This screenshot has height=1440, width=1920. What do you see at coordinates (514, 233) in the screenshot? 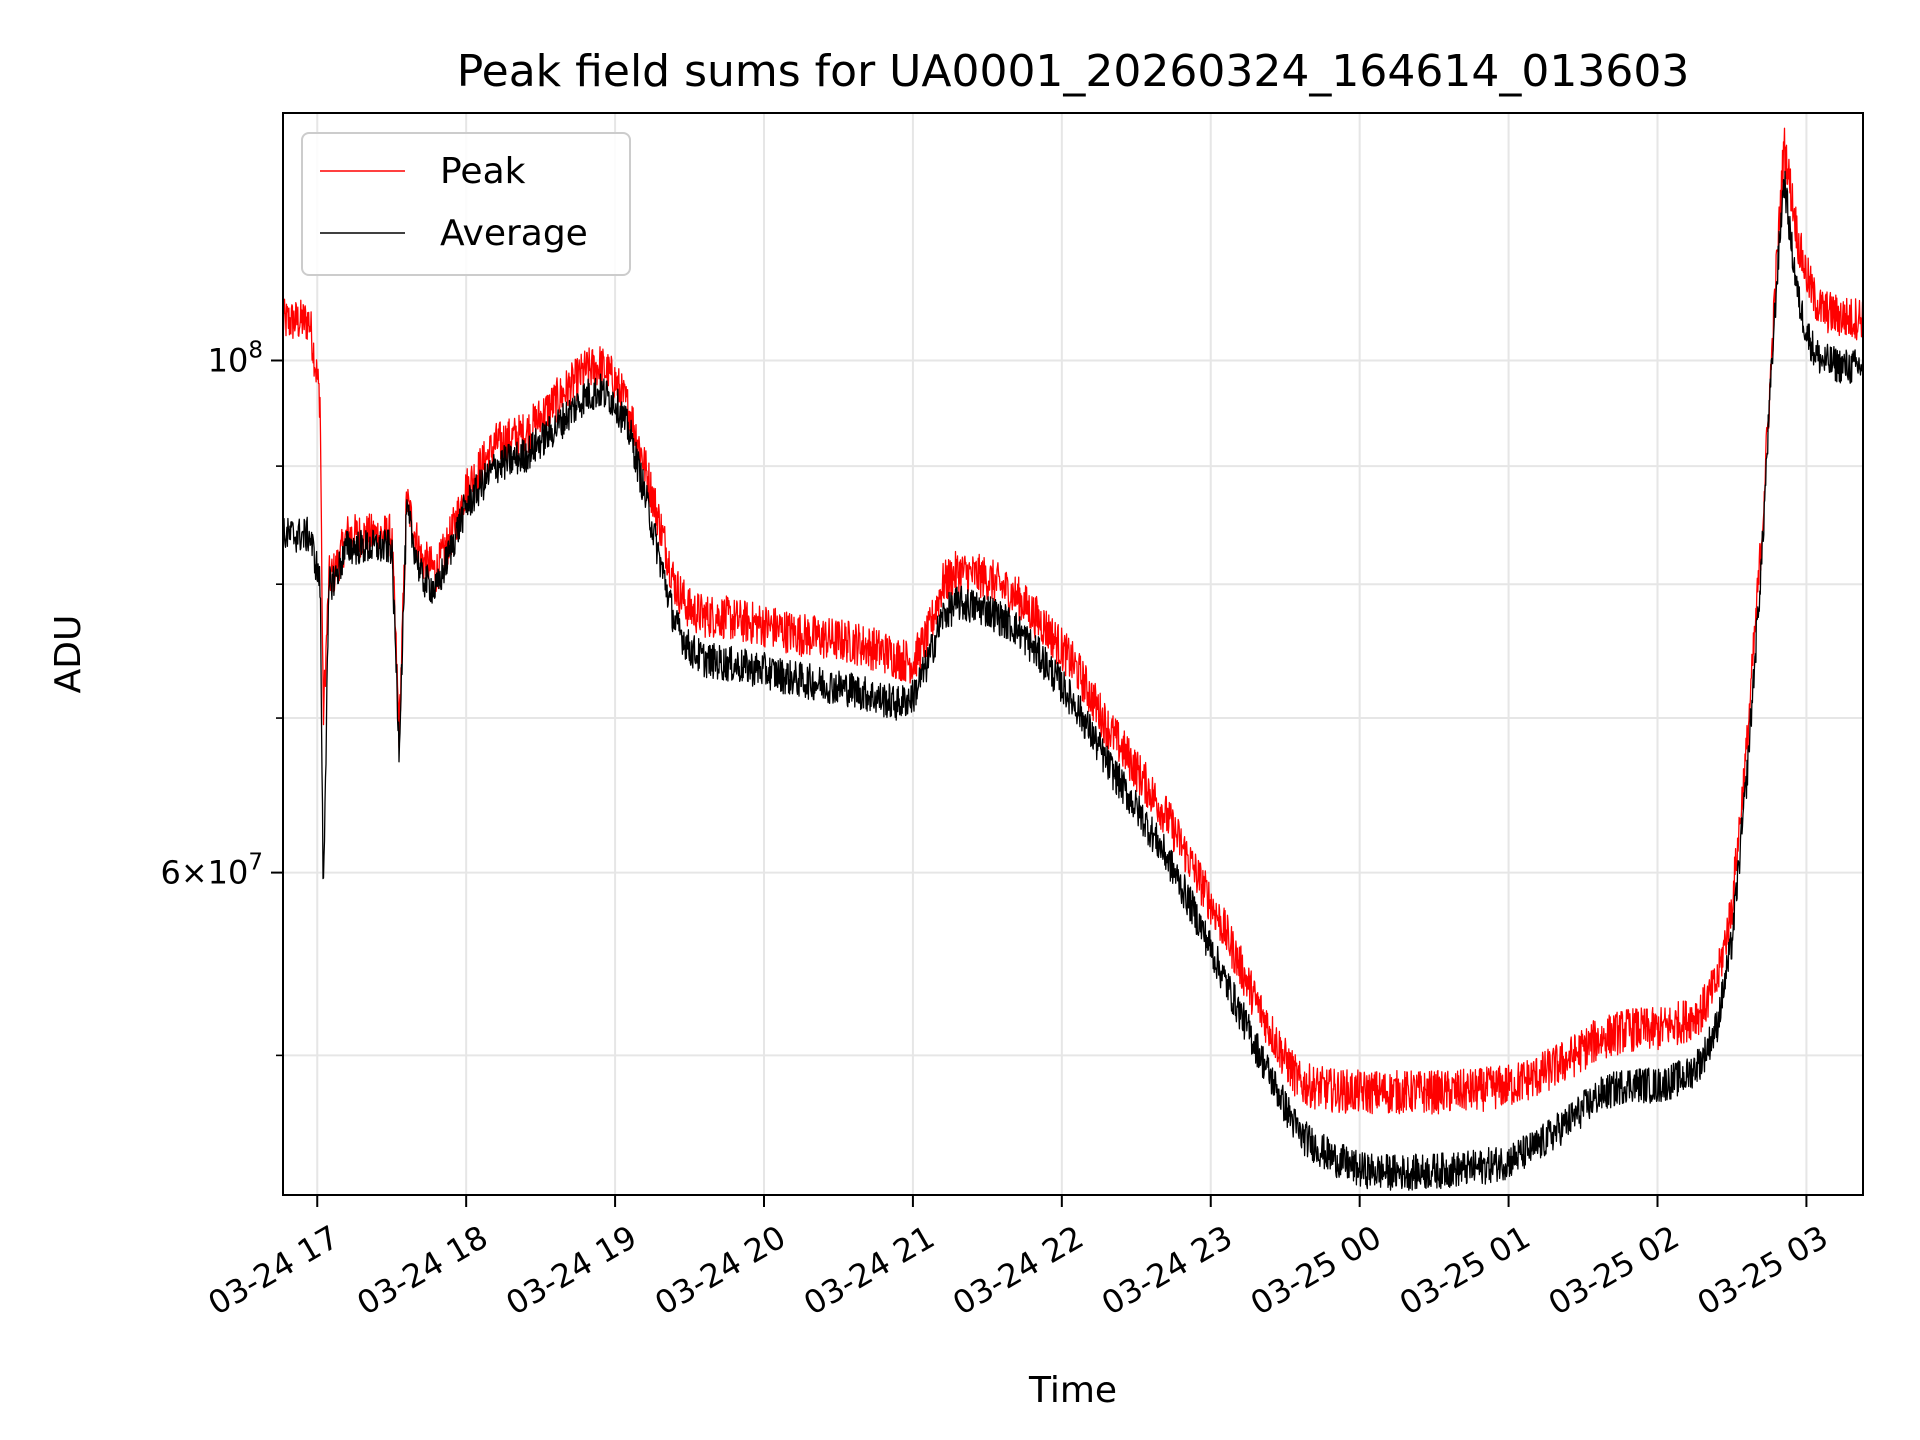
I see `legend-average-label: Average` at bounding box center [514, 233].